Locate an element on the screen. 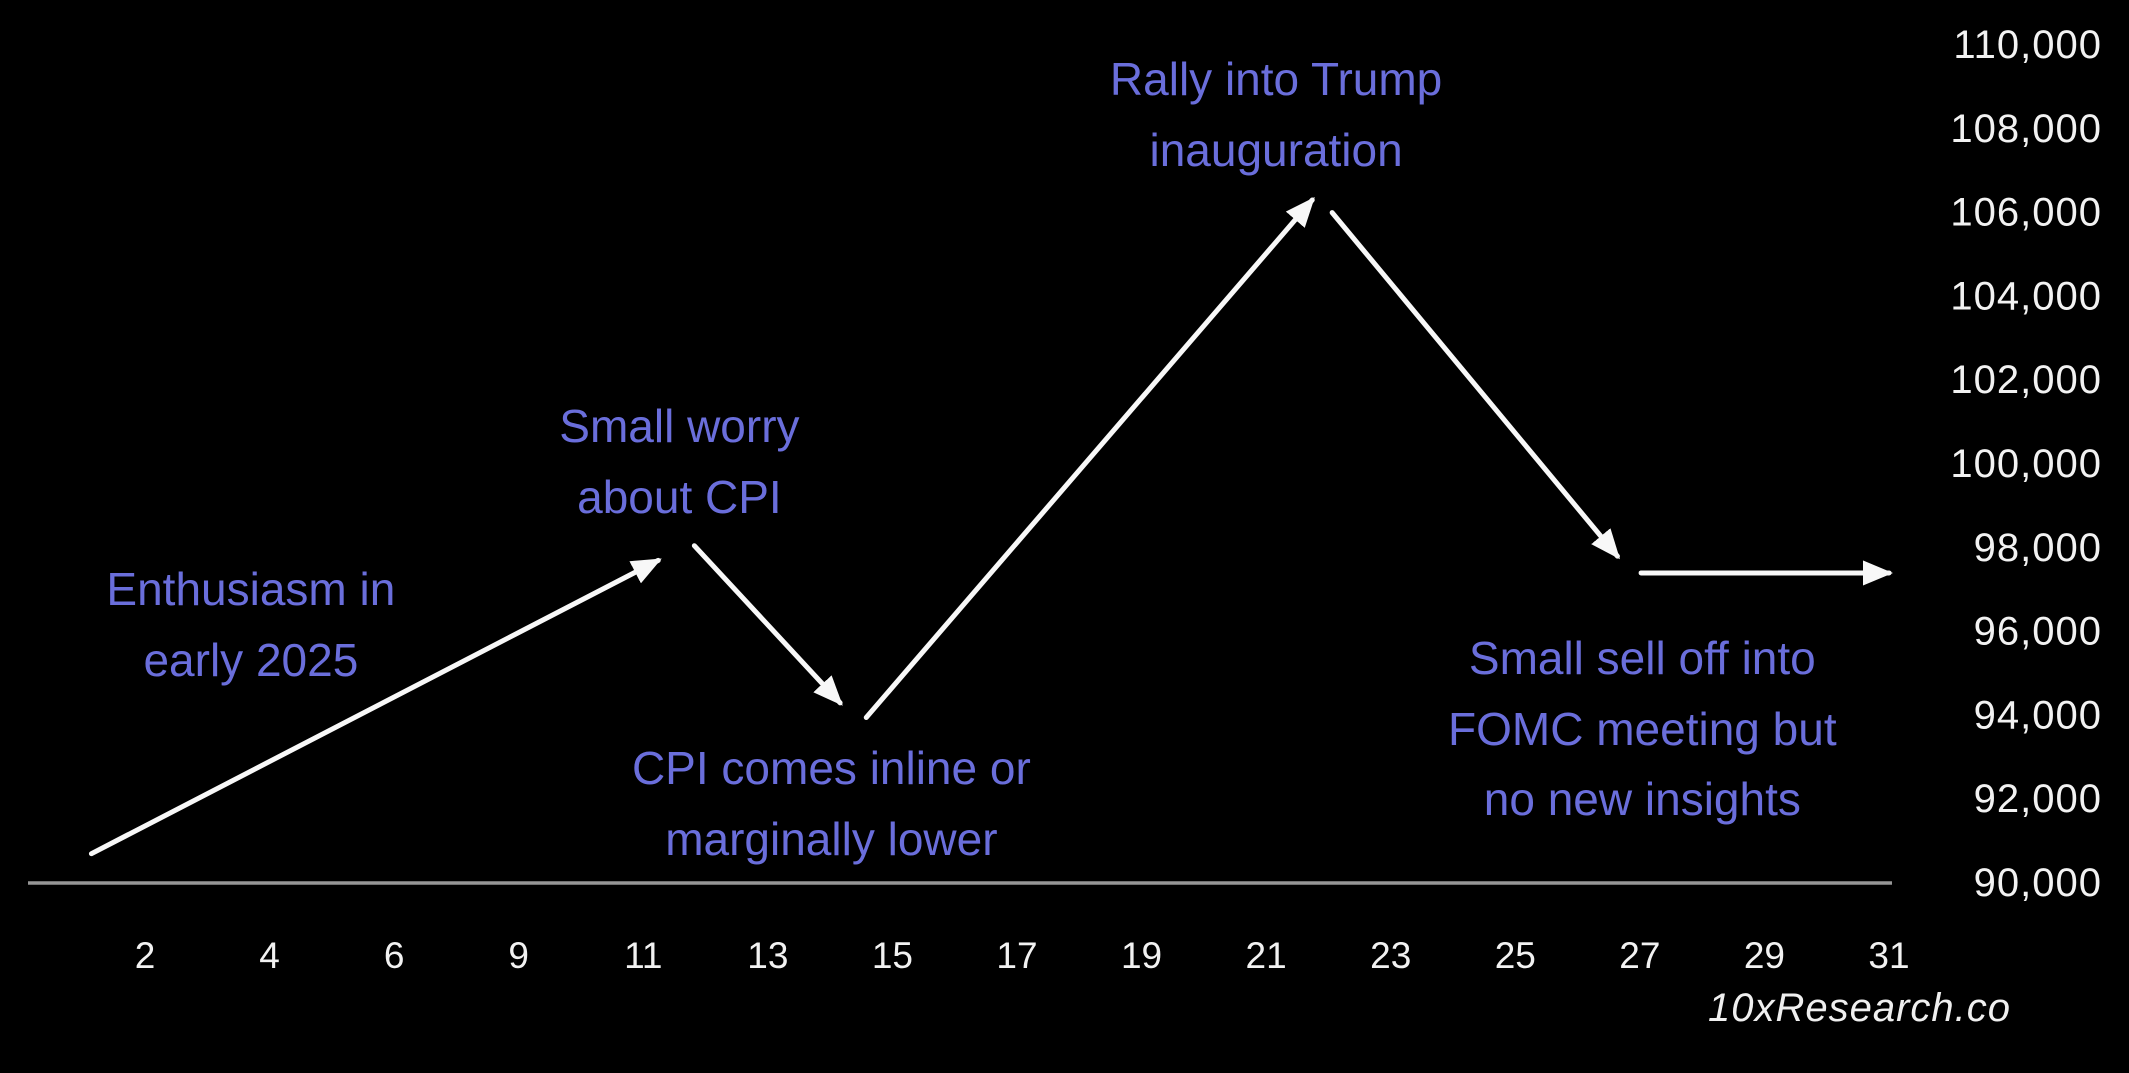 The height and width of the screenshot is (1073, 2129). x-tick-label: 19 is located at coordinates (1141, 955).